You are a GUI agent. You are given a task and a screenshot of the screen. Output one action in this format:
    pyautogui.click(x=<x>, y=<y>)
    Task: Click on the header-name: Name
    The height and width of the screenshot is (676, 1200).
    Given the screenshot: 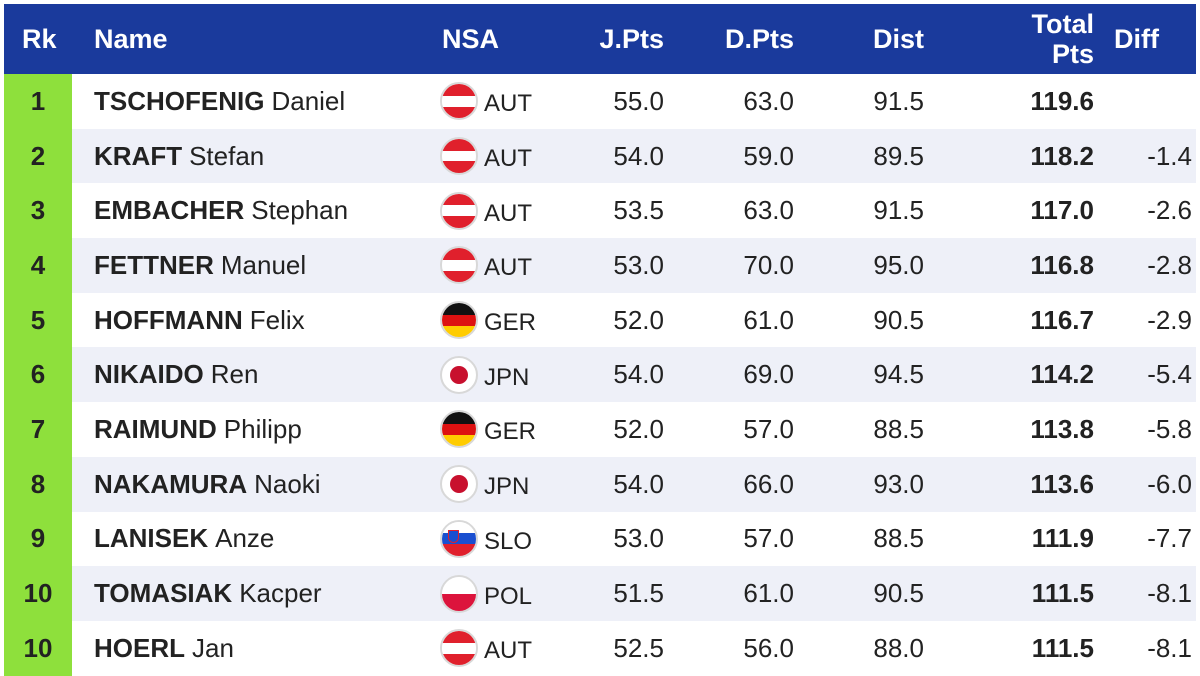 What is the action you would take?
    pyautogui.click(x=131, y=38)
    